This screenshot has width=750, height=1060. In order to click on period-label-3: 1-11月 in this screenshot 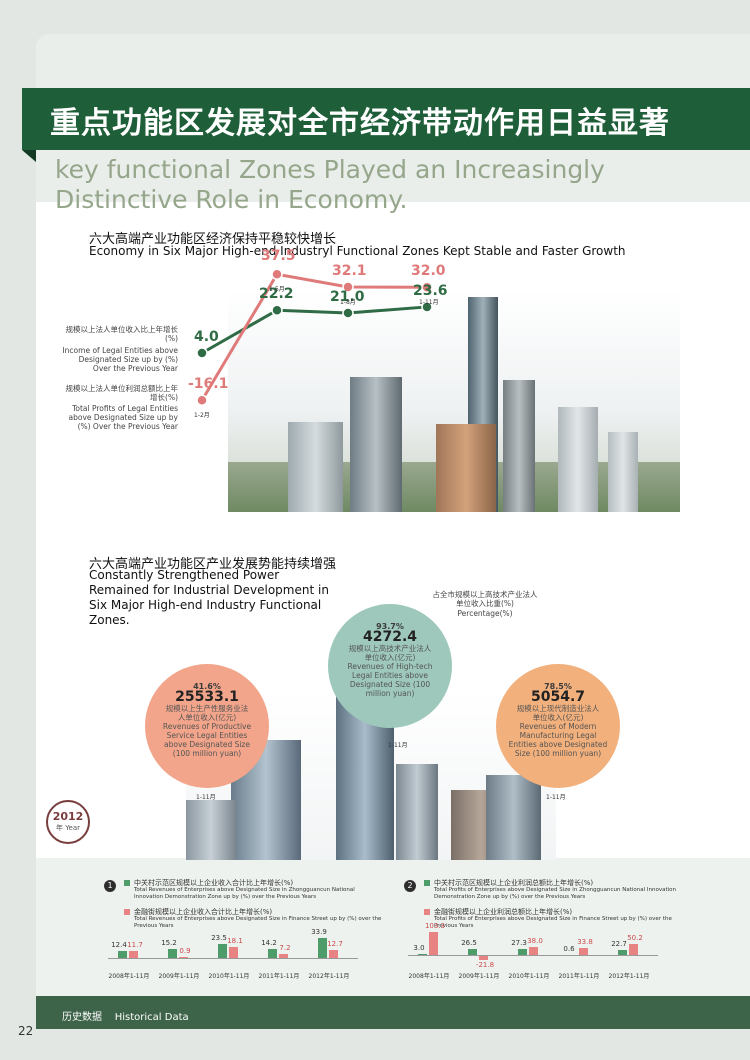, I will do `click(429, 301)`.